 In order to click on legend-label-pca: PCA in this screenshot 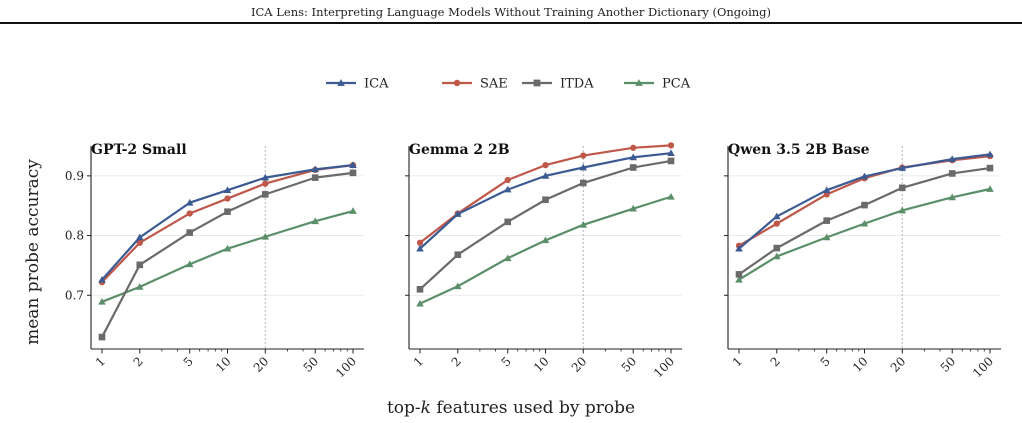, I will do `click(676, 84)`.